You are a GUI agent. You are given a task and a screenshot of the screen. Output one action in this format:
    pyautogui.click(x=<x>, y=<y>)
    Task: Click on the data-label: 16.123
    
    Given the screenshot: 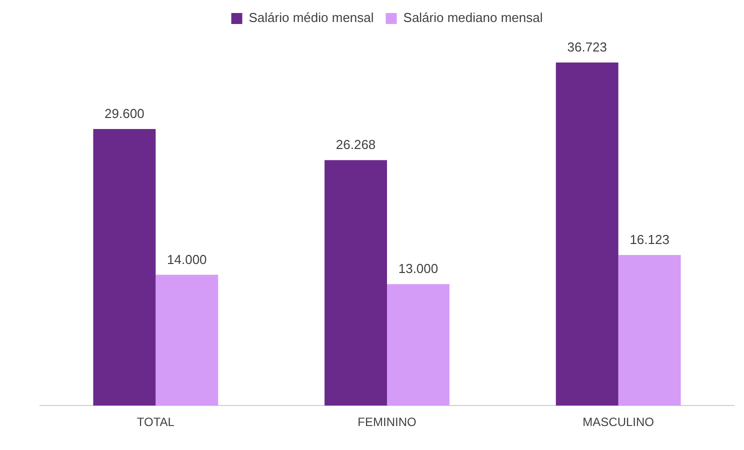 What is the action you would take?
    pyautogui.click(x=650, y=240)
    